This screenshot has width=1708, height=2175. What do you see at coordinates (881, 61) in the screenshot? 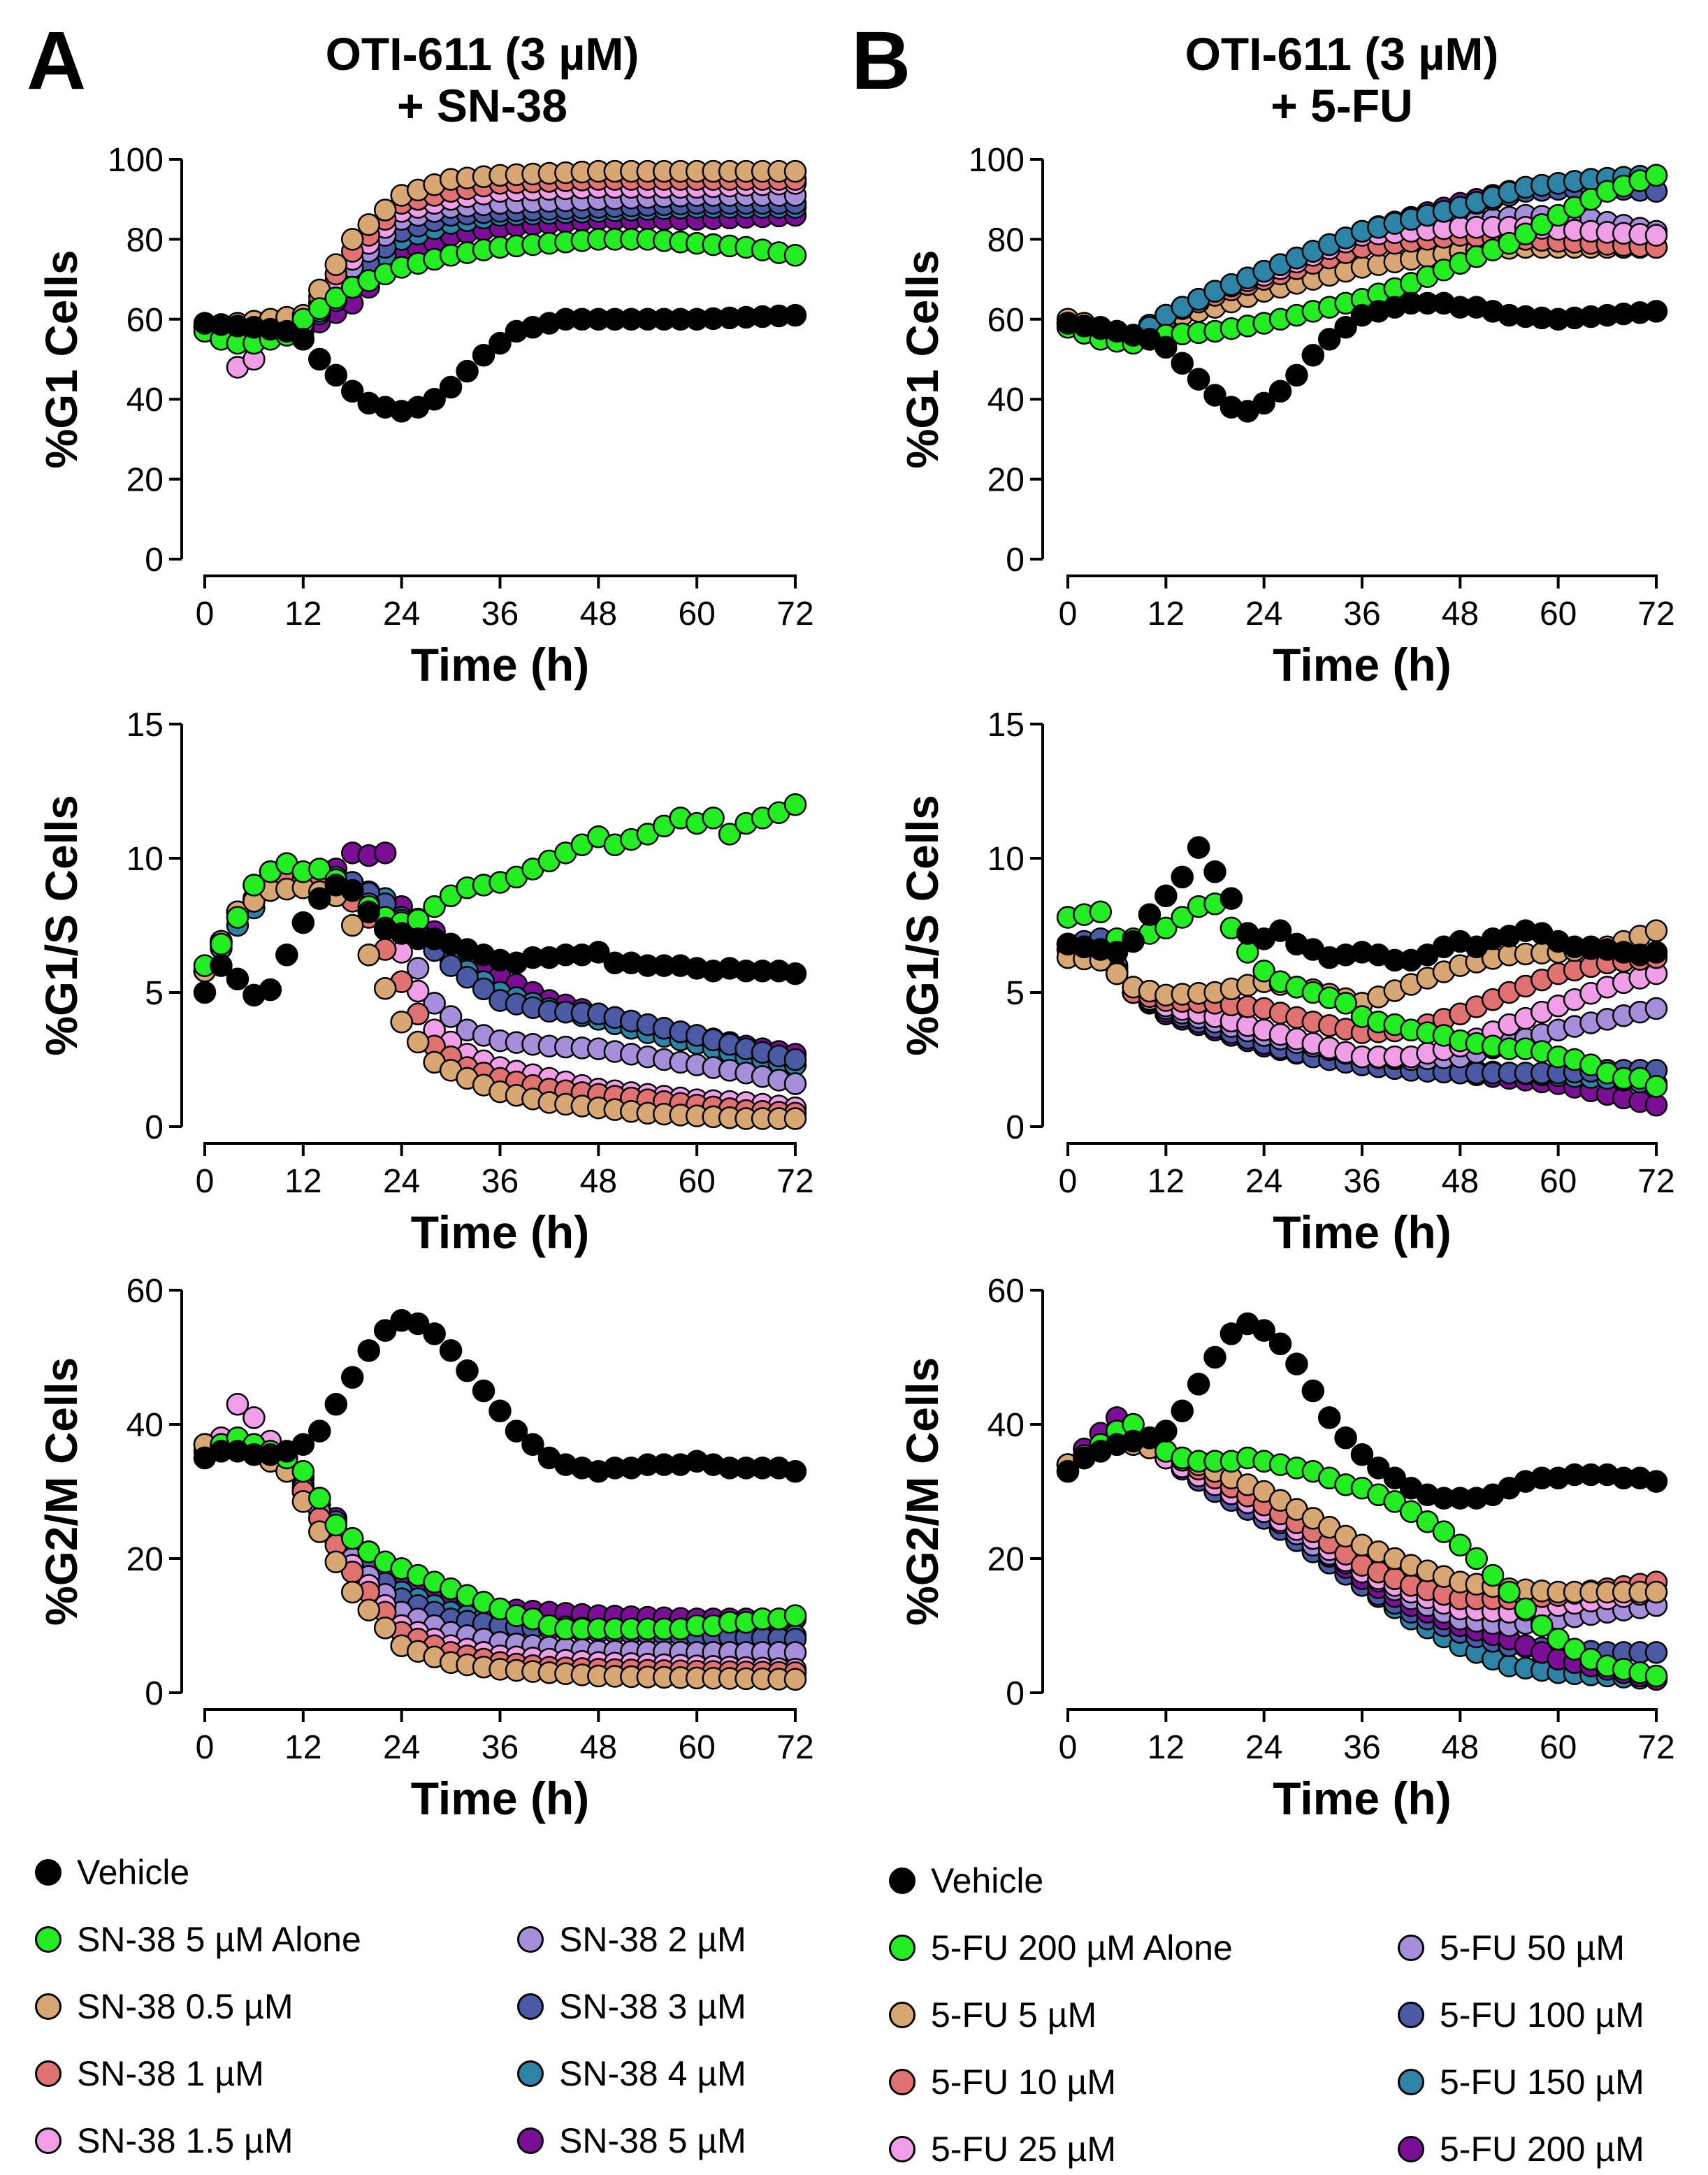
I see `panel-letter-b: B` at bounding box center [881, 61].